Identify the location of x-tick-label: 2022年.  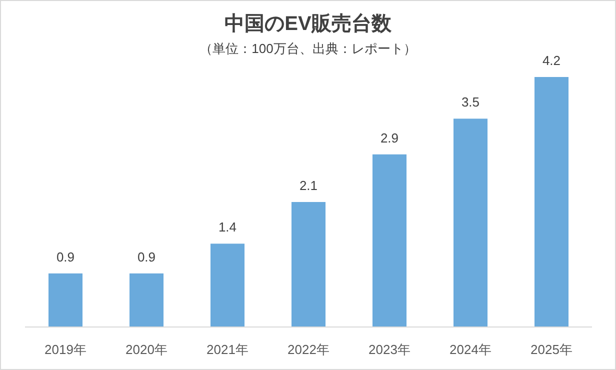
(309, 349).